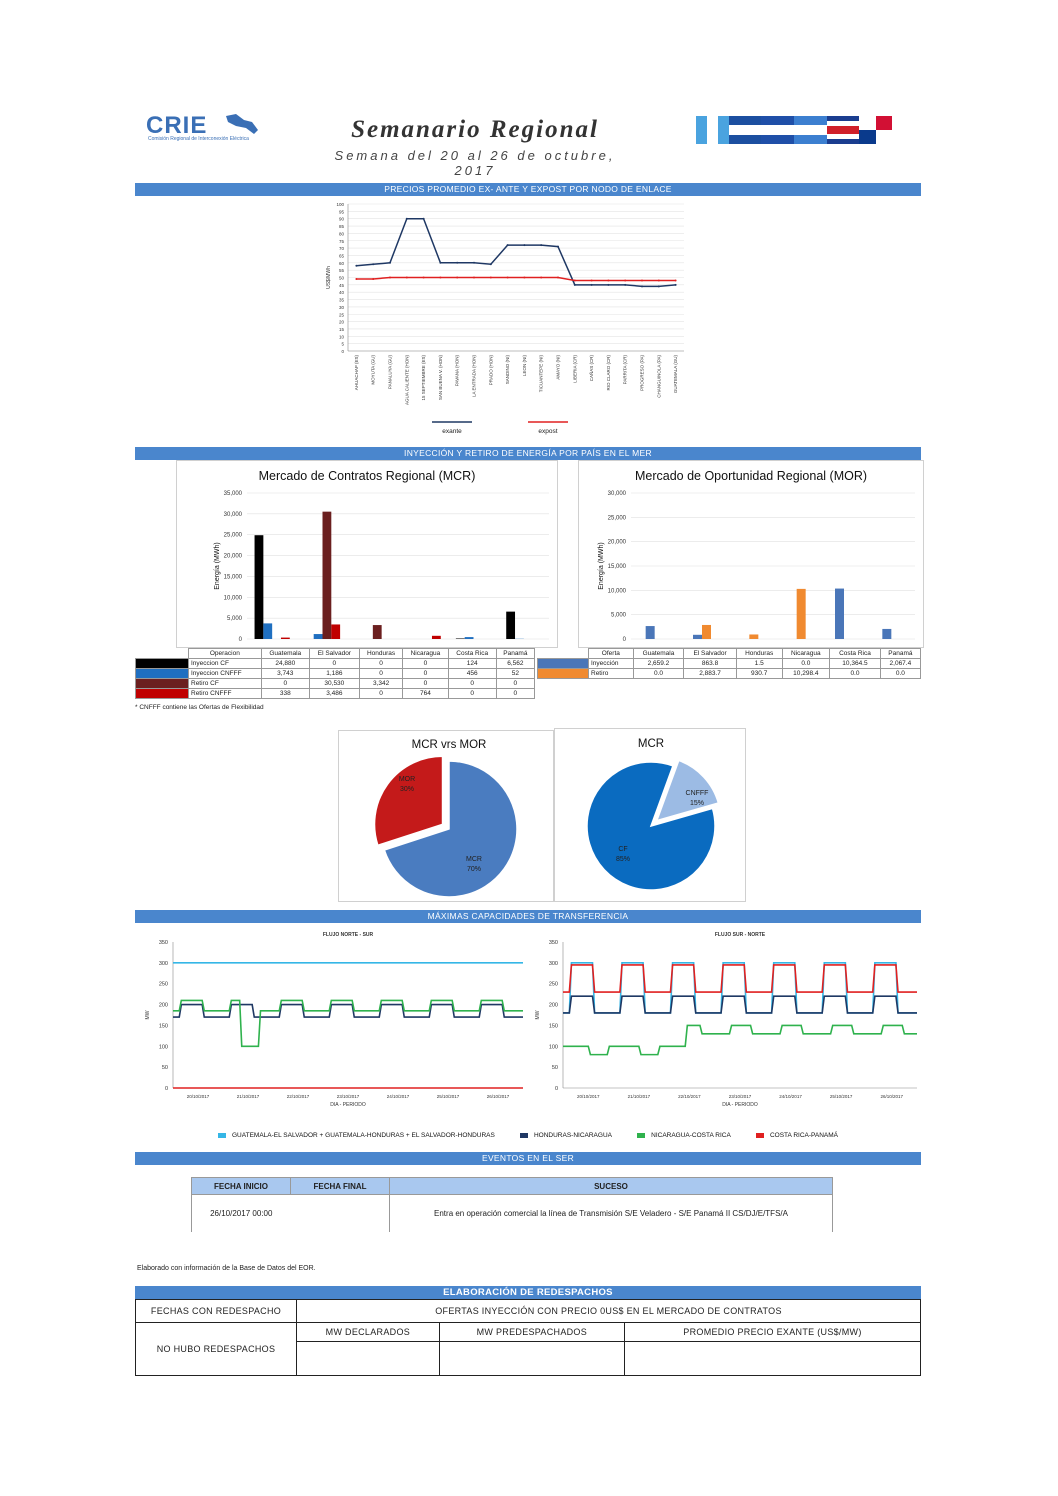  Describe the element at coordinates (740, 1096) in the screenshot. I see `x-tick-label: 23/10/2017` at that location.